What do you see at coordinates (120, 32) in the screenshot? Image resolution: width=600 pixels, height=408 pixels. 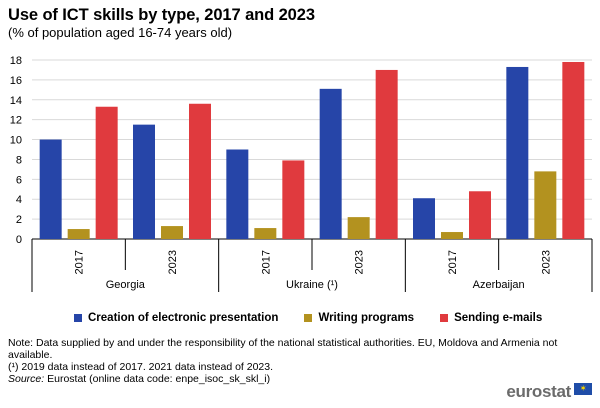 I see `chart-subtitle: (% of population aged 16-74 years old)` at bounding box center [120, 32].